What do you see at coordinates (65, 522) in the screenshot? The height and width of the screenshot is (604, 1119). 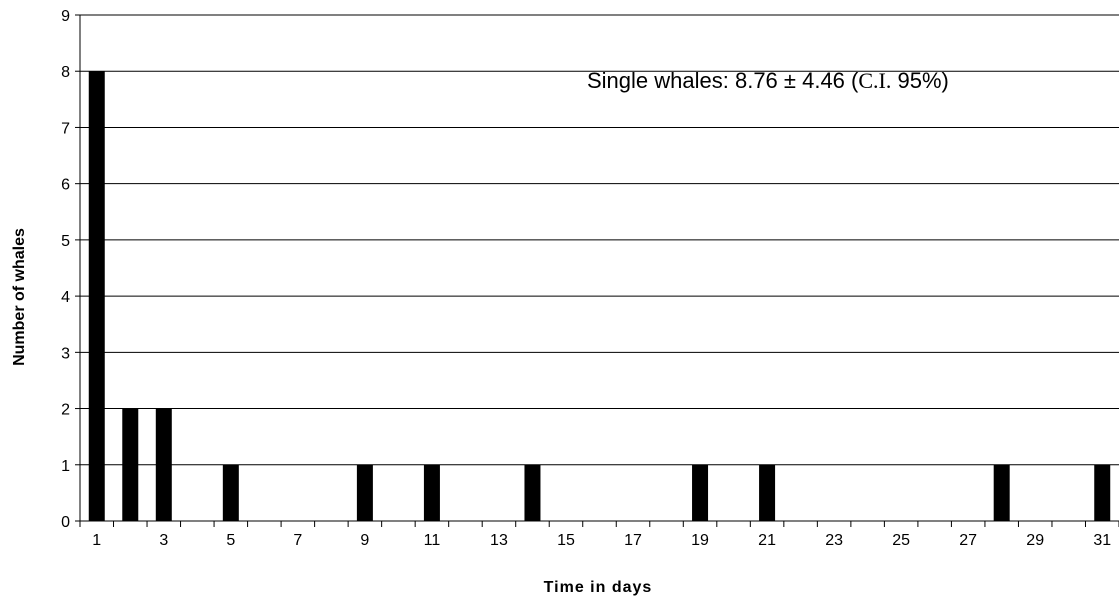 I see `y-tick-label: 0` at bounding box center [65, 522].